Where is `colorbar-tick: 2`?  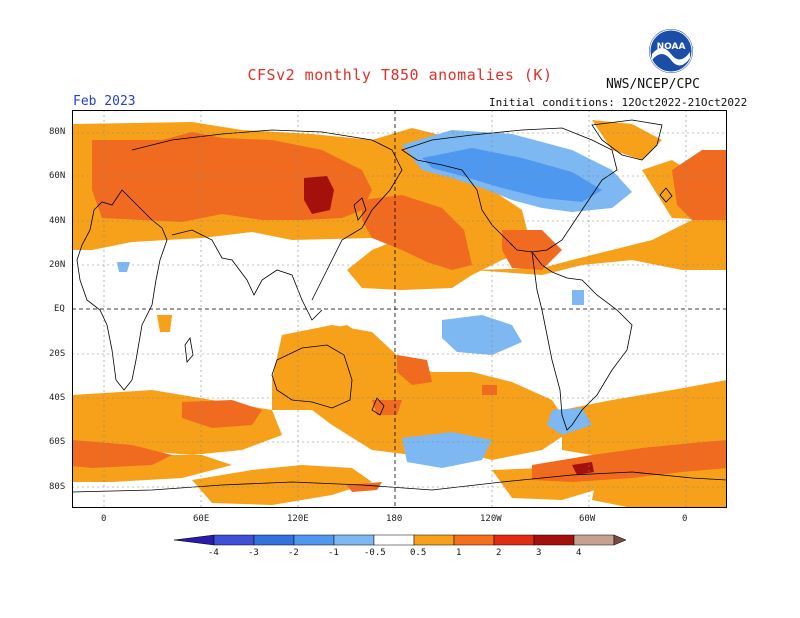 colorbar-tick: 2 is located at coordinates (499, 553).